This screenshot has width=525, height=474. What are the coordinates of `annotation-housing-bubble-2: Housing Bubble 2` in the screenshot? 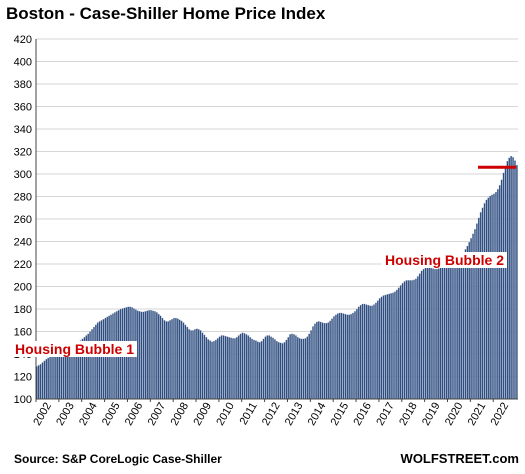 It's located at (444, 260).